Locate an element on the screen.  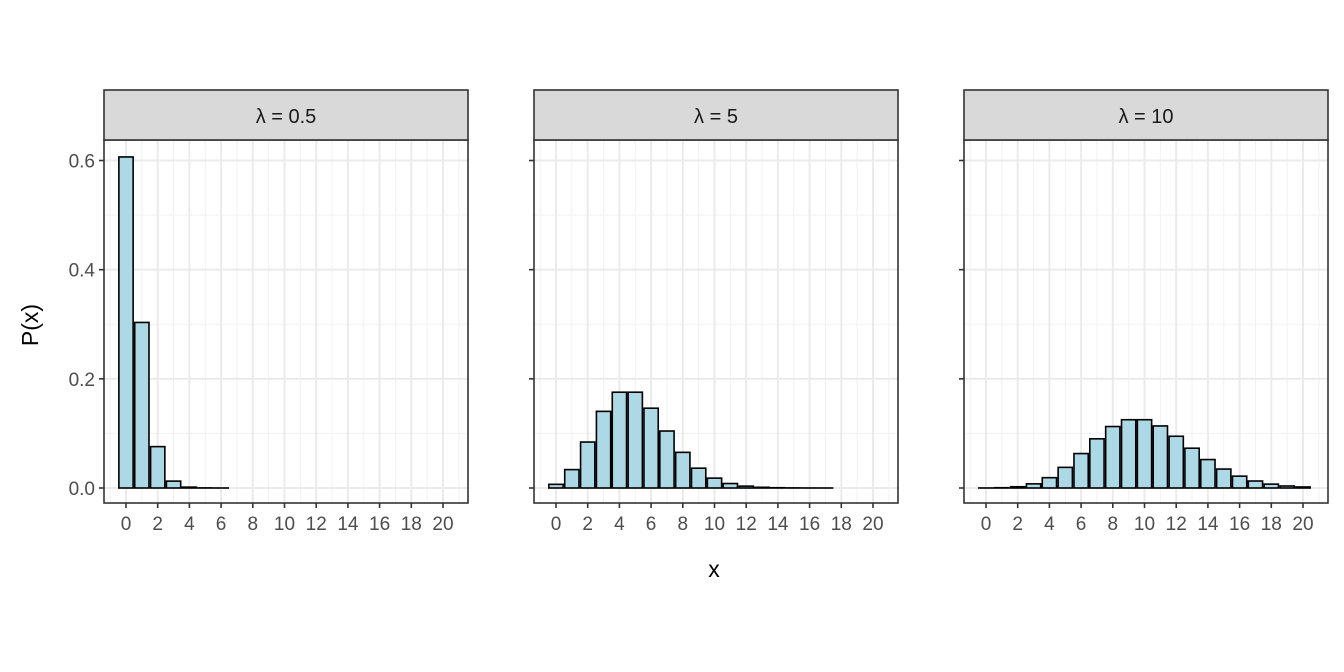
facet-strip-label: λ = 10 is located at coordinates (1145, 117).